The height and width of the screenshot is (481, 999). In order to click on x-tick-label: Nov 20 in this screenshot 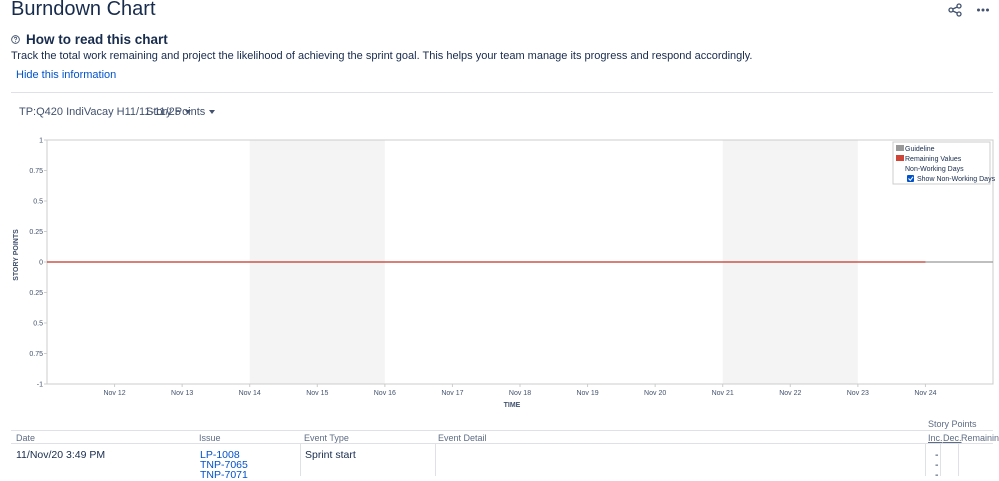, I will do `click(655, 393)`.